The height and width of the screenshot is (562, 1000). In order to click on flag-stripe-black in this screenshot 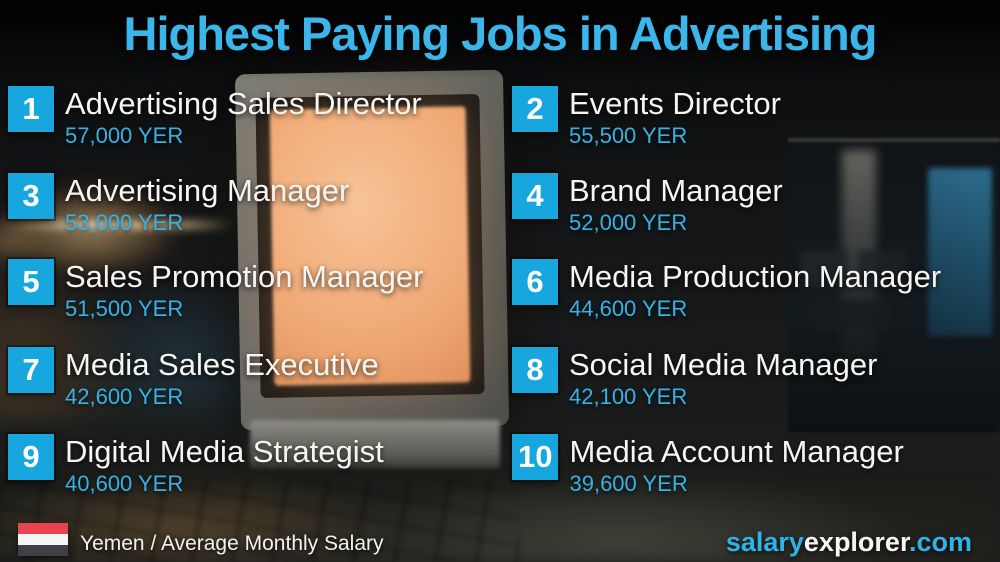, I will do `click(43, 550)`.